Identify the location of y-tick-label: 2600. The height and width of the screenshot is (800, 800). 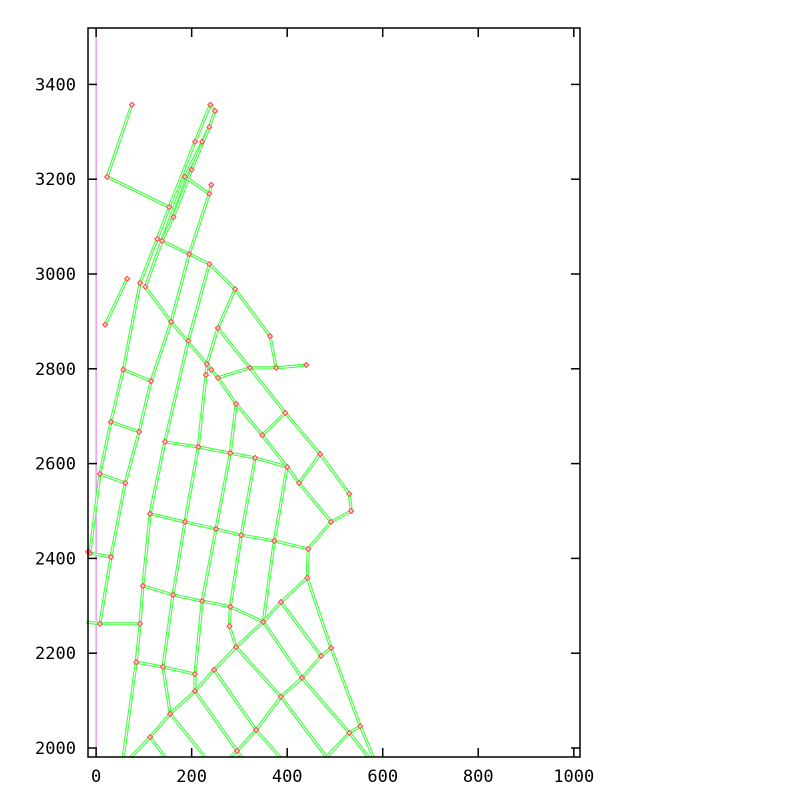
(55, 465).